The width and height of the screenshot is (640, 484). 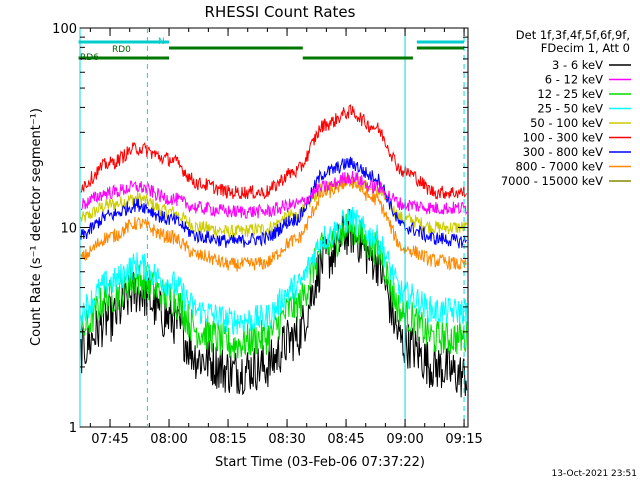 What do you see at coordinates (64, 29) in the screenshot?
I see `y-tick-label: 100` at bounding box center [64, 29].